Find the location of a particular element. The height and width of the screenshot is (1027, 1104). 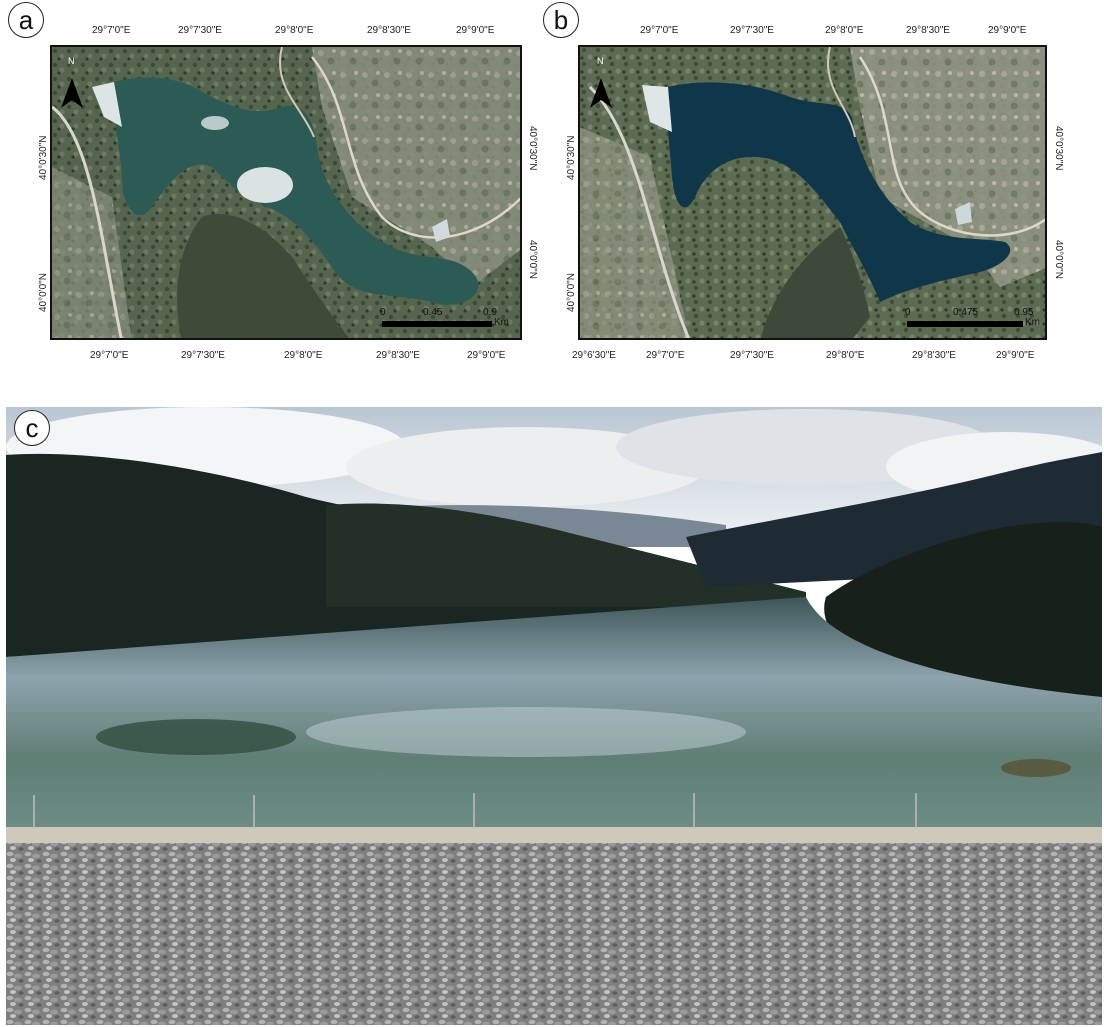

scale-zero-a: 0 is located at coordinates (383, 312).